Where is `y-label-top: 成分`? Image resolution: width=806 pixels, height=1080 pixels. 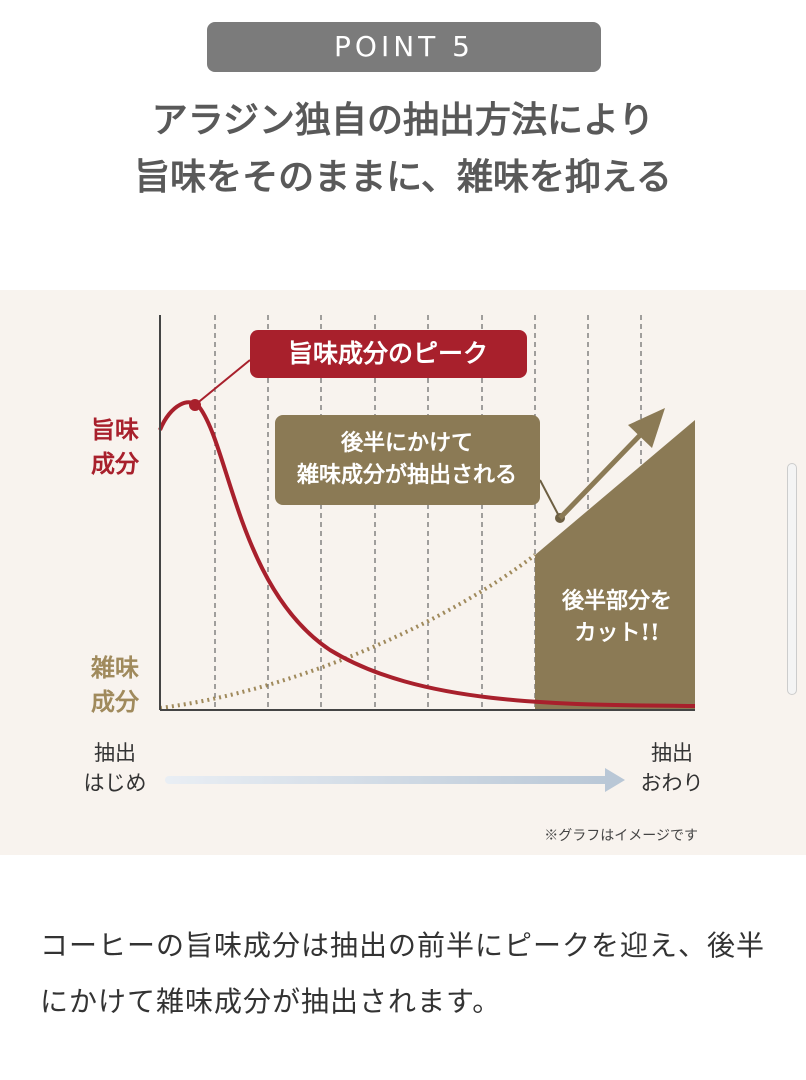
y-label-top: 成分 is located at coordinates (115, 463).